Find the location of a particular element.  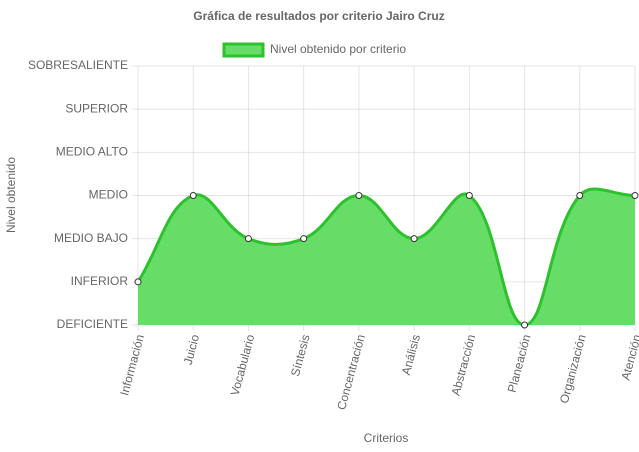

x-tick-label: Síntesis is located at coordinates (300, 355).